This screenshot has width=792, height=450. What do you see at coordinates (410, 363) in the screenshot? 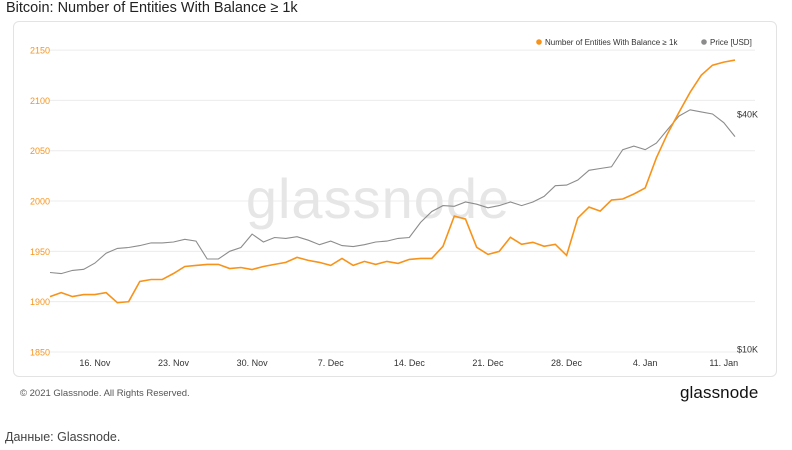
I see `x-tick-label: 14. Dec` at bounding box center [410, 363].